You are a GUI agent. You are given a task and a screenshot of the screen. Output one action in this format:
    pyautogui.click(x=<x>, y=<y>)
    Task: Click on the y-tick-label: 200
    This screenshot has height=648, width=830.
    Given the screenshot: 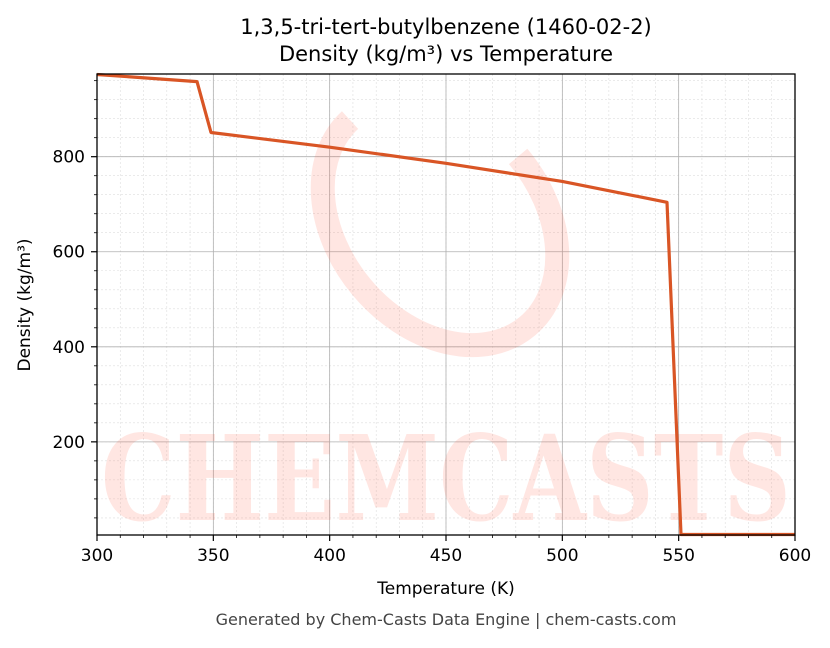 What is the action you would take?
    pyautogui.click(x=69, y=443)
    